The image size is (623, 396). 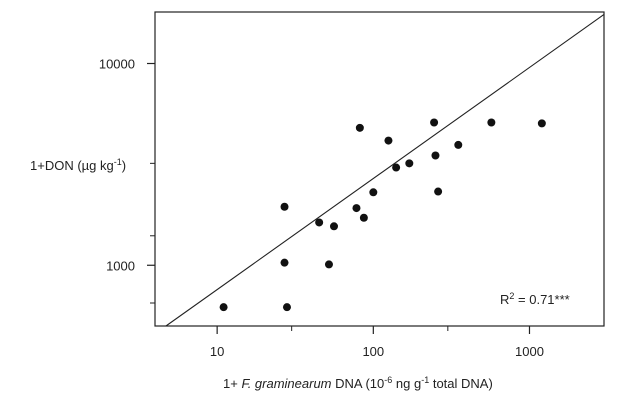 I want to click on x-tick-label: 100, so click(x=373, y=351).